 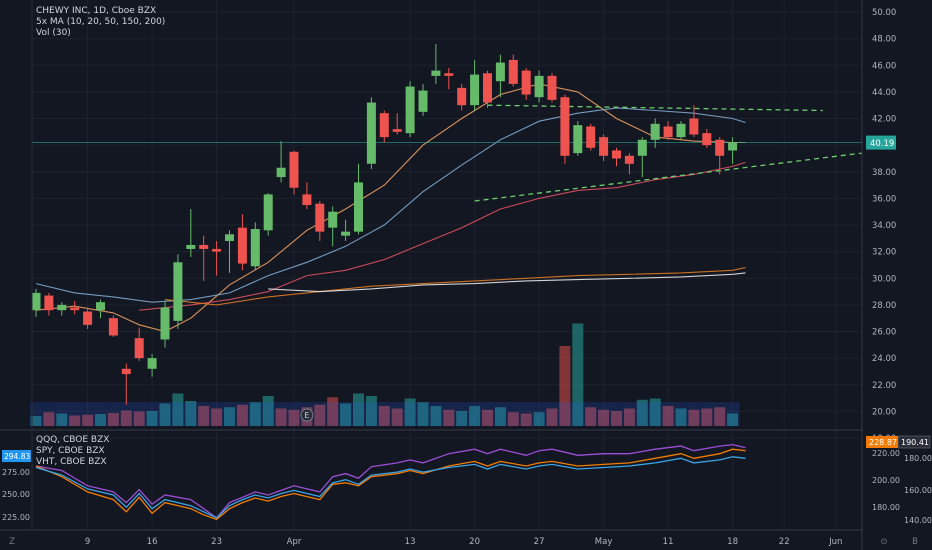 I want to click on lower-right-tick: 140.00, so click(x=918, y=520).